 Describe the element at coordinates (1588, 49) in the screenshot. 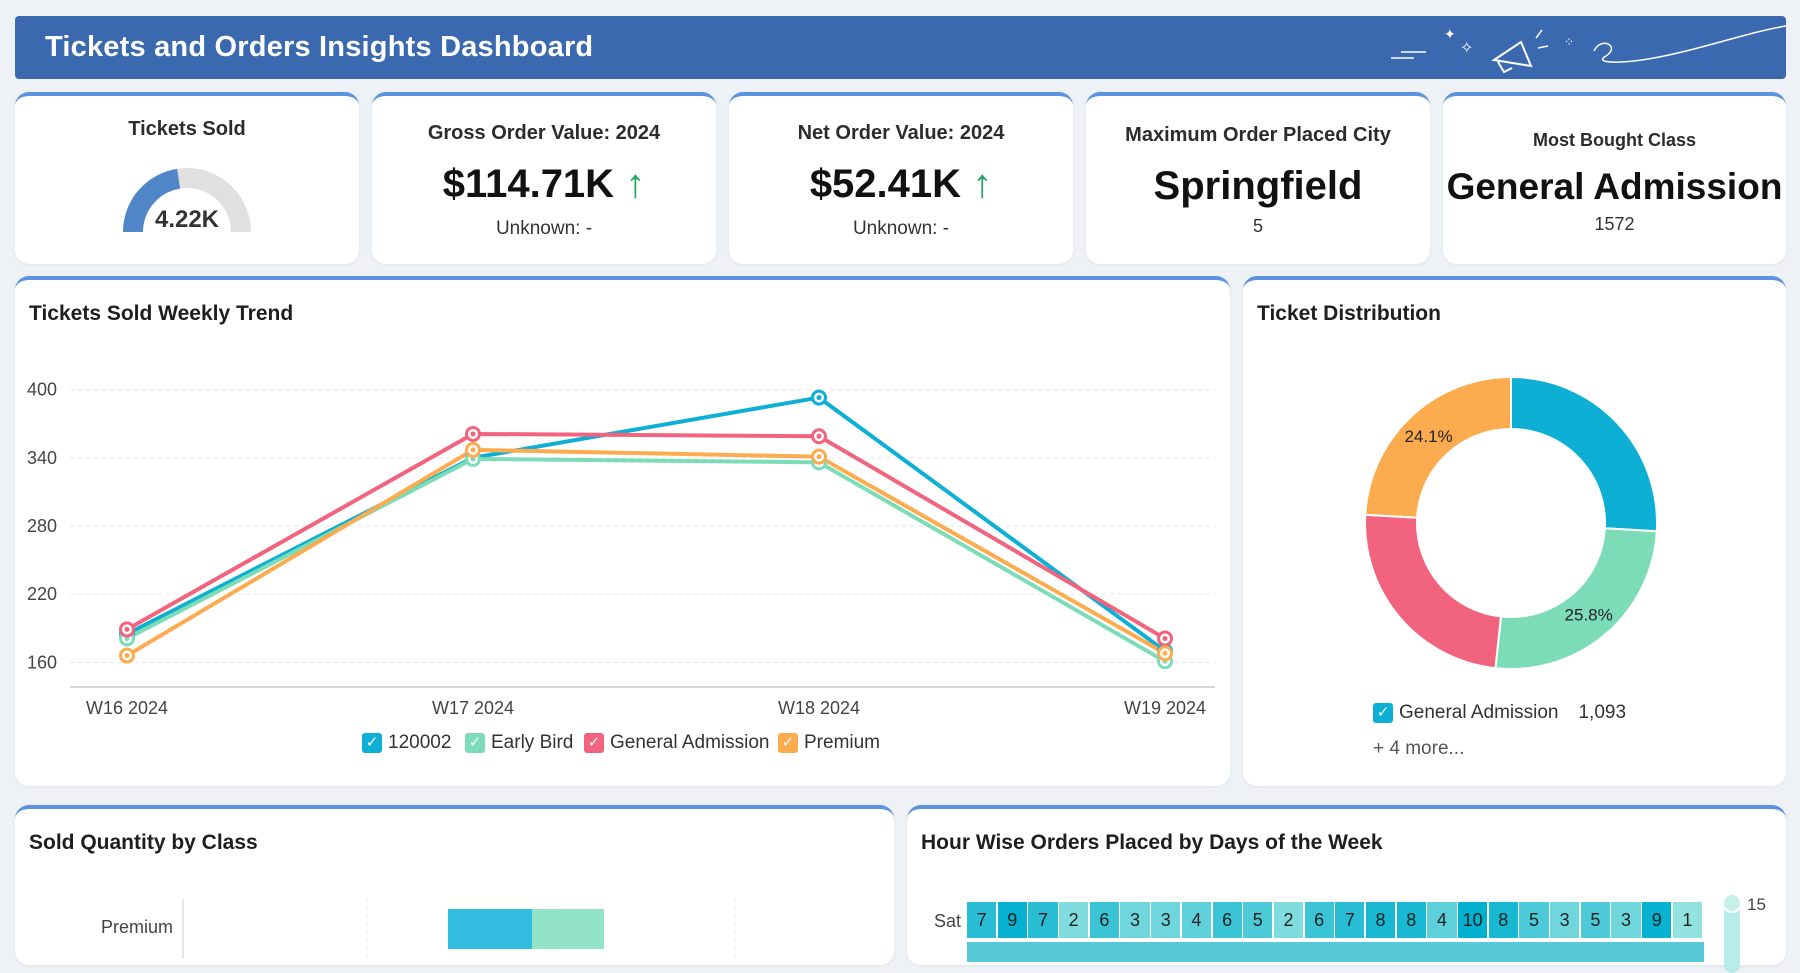

I see `header-decoration-icon: ✦ ✧ ⁘` at that location.